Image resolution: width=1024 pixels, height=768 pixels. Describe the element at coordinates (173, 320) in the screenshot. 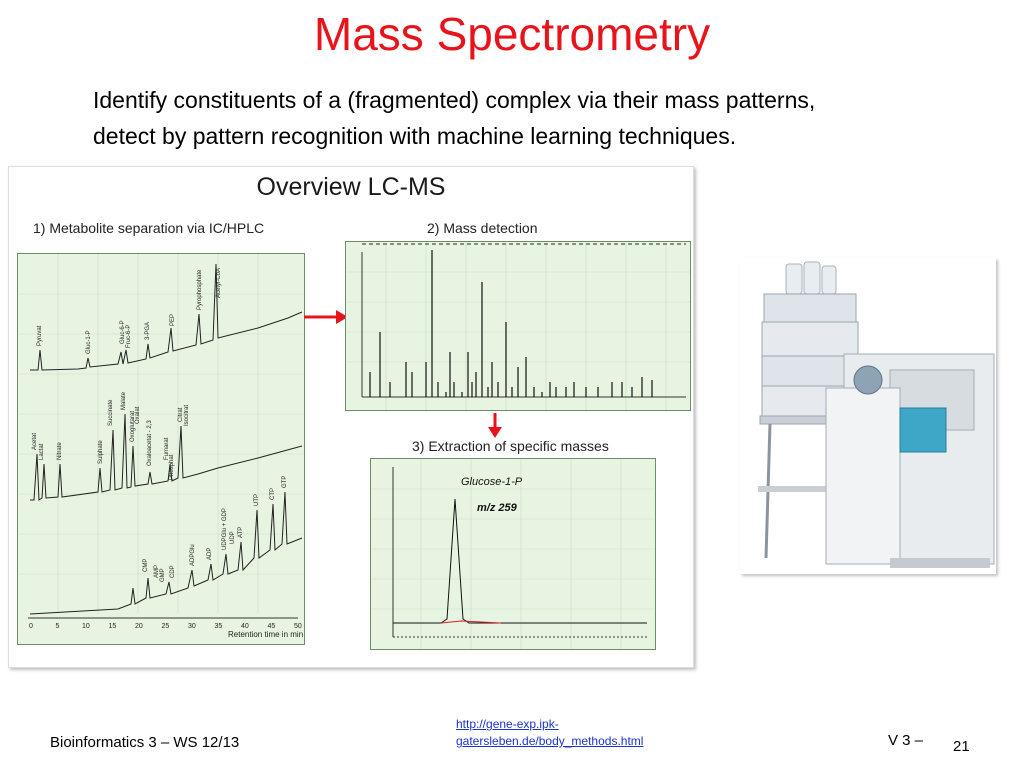

I see `peak-label: PEP` at that location.